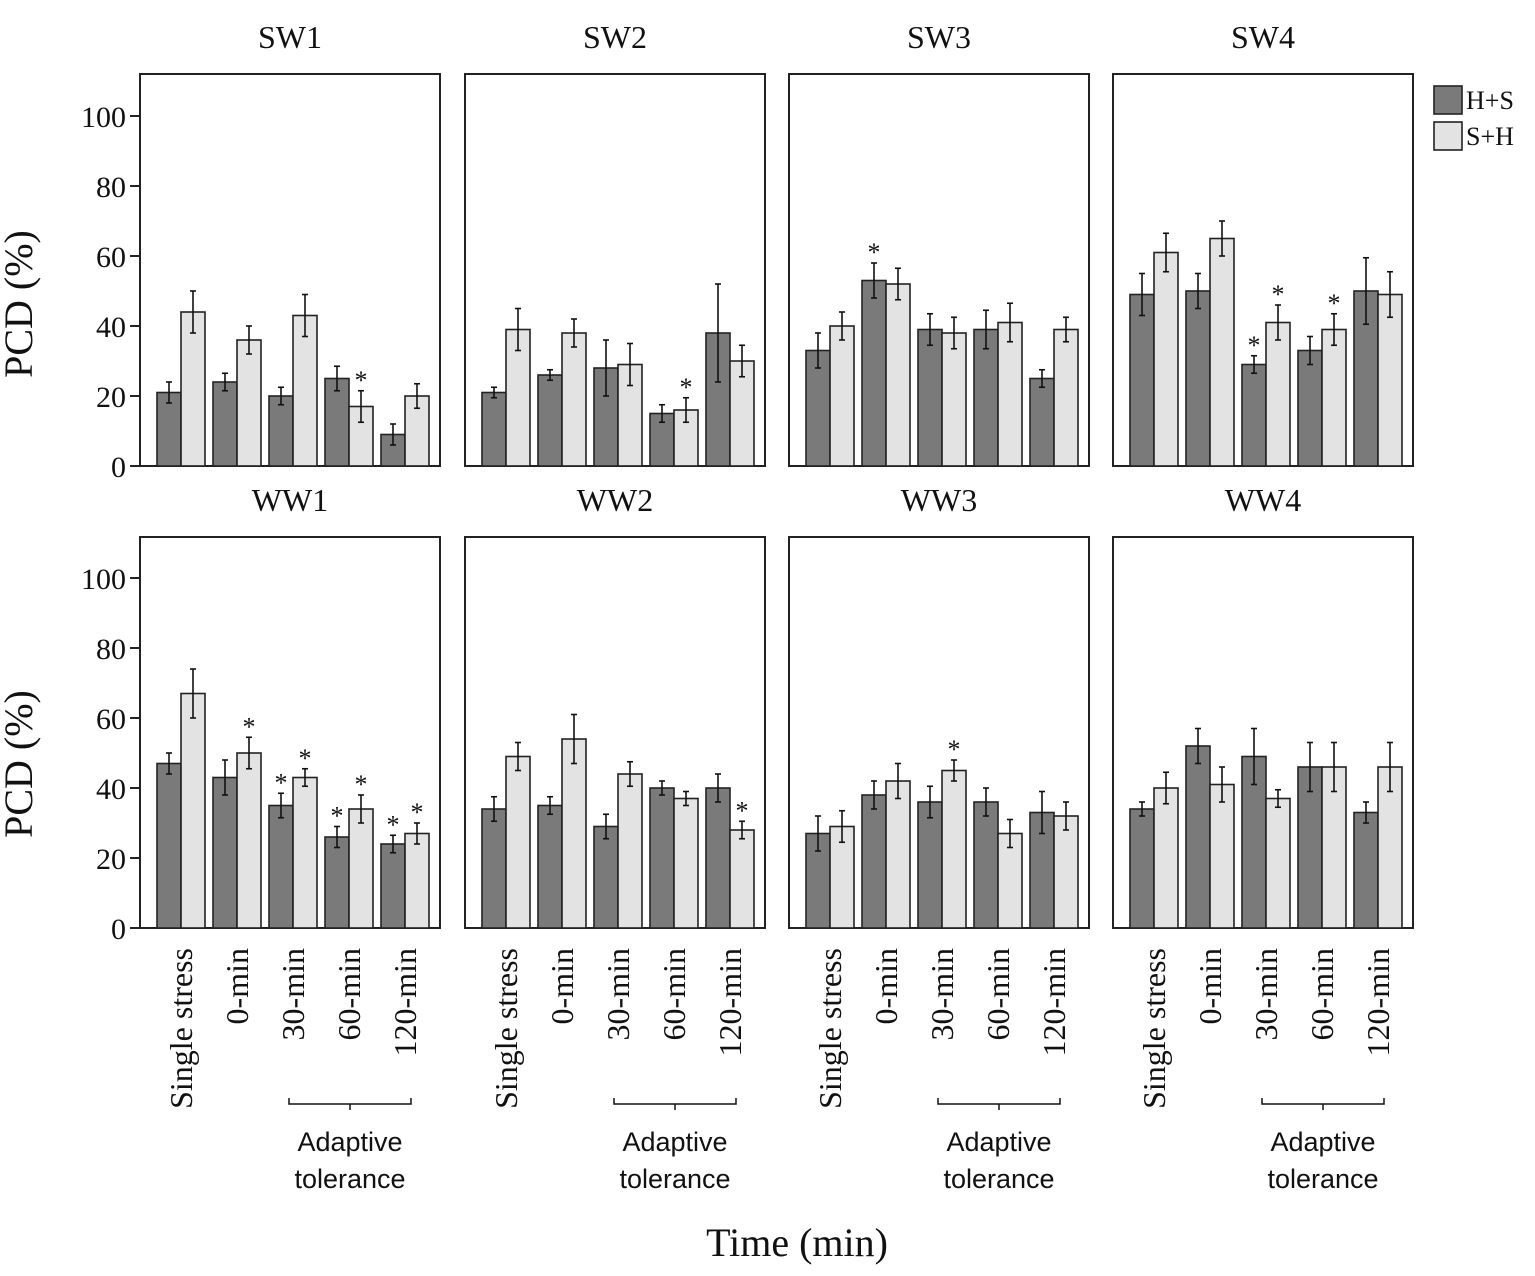 The image size is (1535, 1276). What do you see at coordinates (20, 764) in the screenshot?
I see `y-axis-label-bottom: PCD (%)` at bounding box center [20, 764].